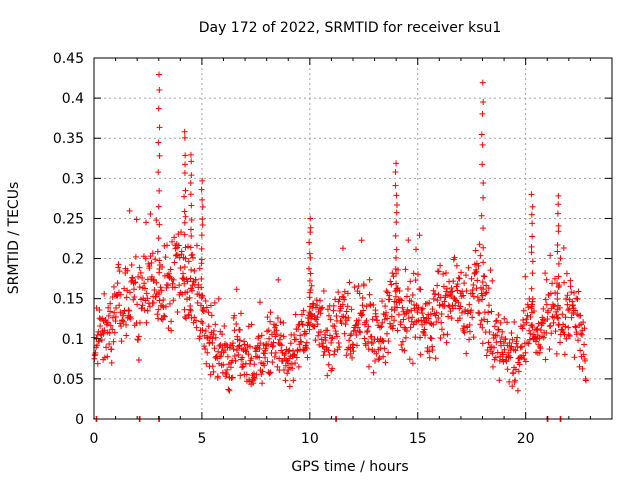 The height and width of the screenshot is (480, 640). What do you see at coordinates (526, 439) in the screenshot?
I see `x-tick-label: 20` at bounding box center [526, 439].